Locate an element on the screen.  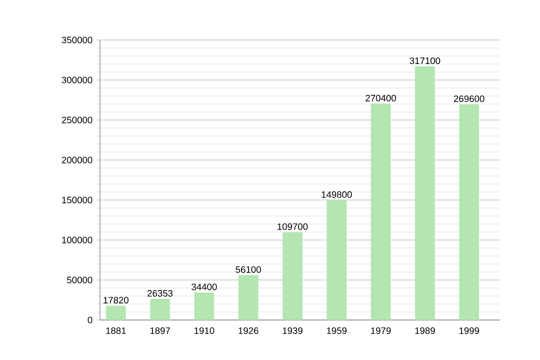
x-tick-label: 1979 is located at coordinates (381, 330).